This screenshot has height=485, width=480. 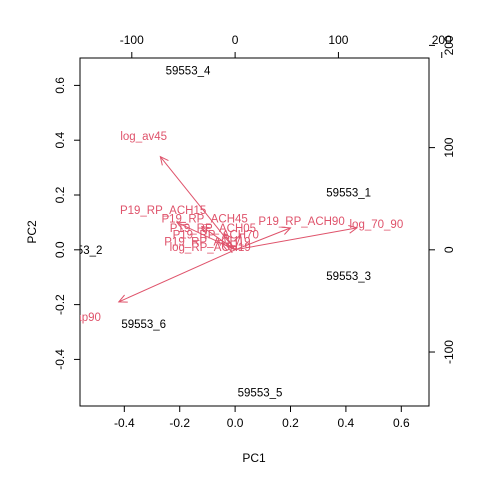 I want to click on right-tick-label: 100, so click(x=449, y=147).